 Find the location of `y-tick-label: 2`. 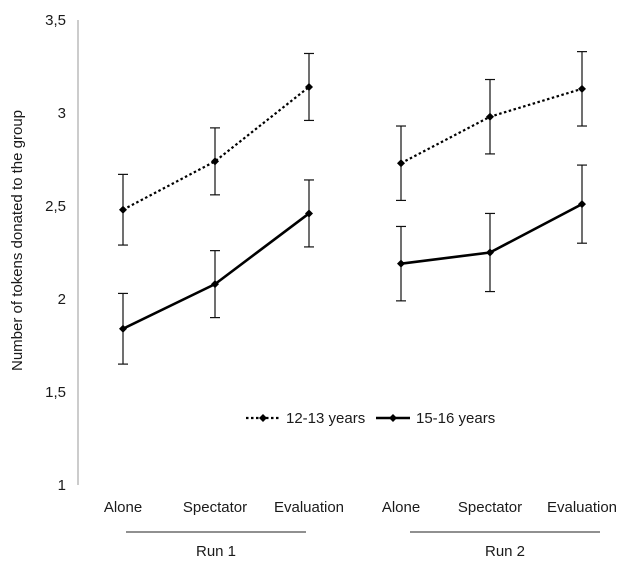

y-tick-label: 2 is located at coordinates (62, 299).